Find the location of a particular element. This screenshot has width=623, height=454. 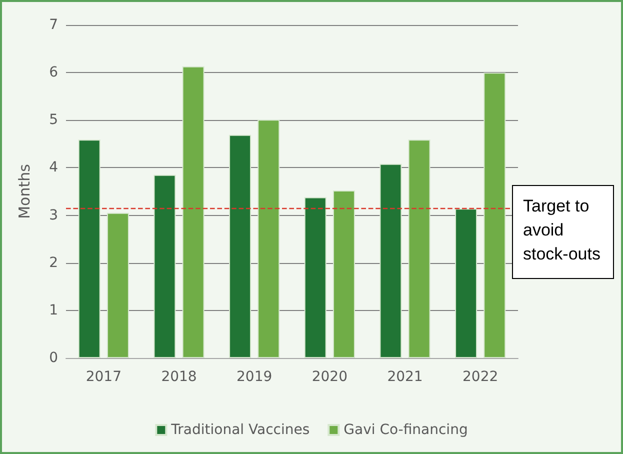

x-tick-label: 2017 is located at coordinates (104, 377).